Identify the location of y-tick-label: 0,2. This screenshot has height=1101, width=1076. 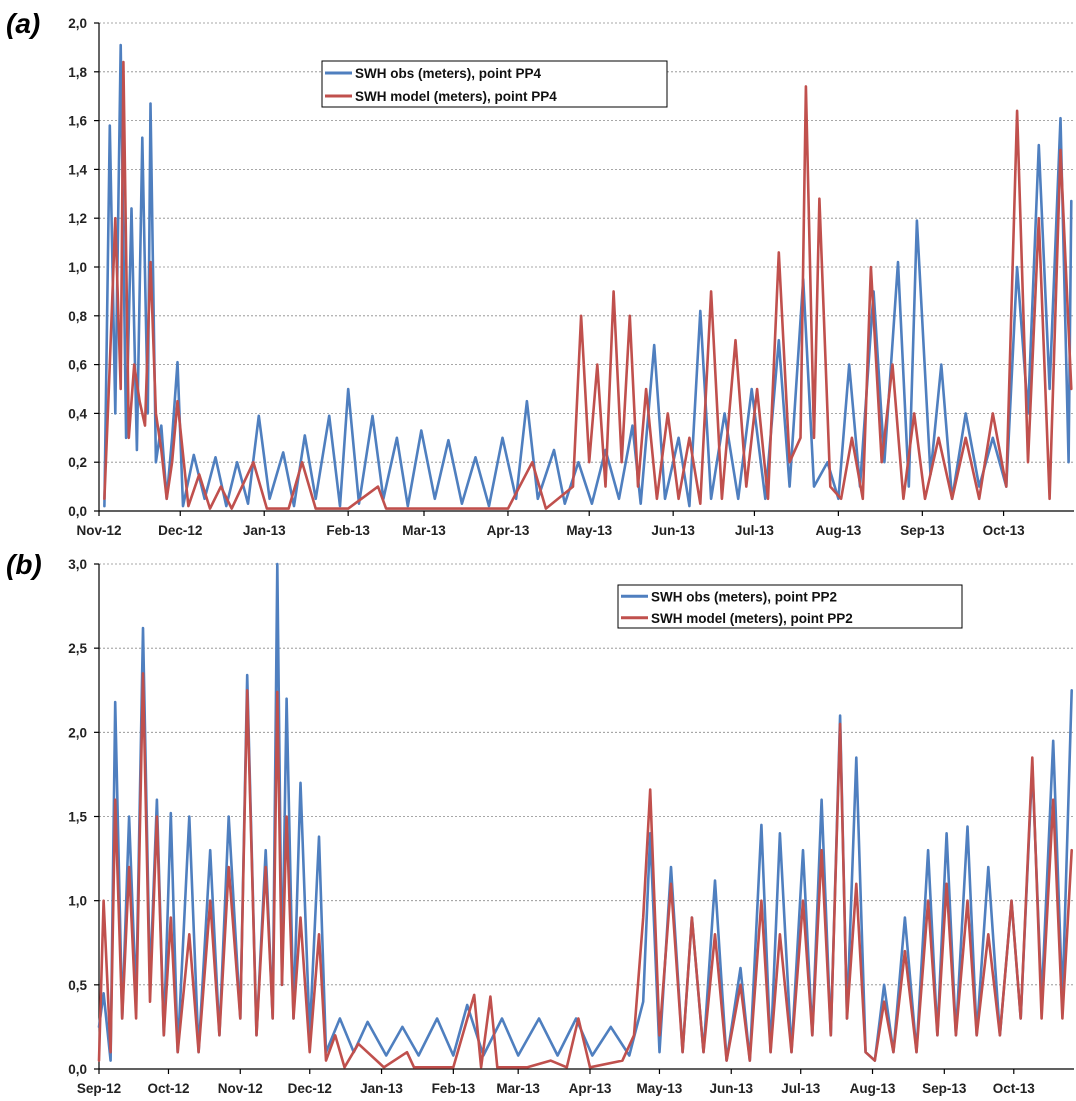
(77, 462).